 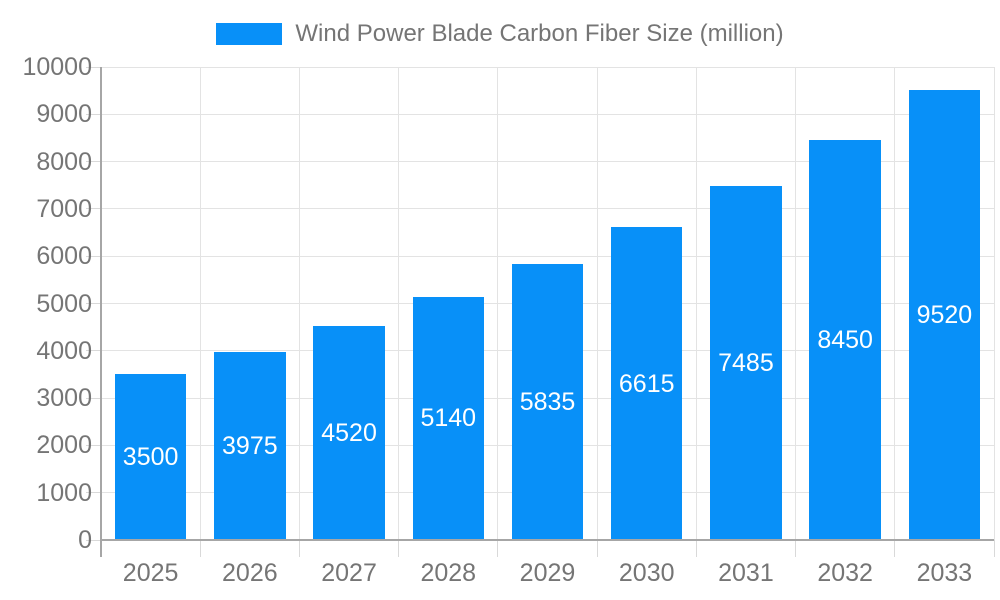 I want to click on y-tick-label: 3000, so click(x=64, y=398).